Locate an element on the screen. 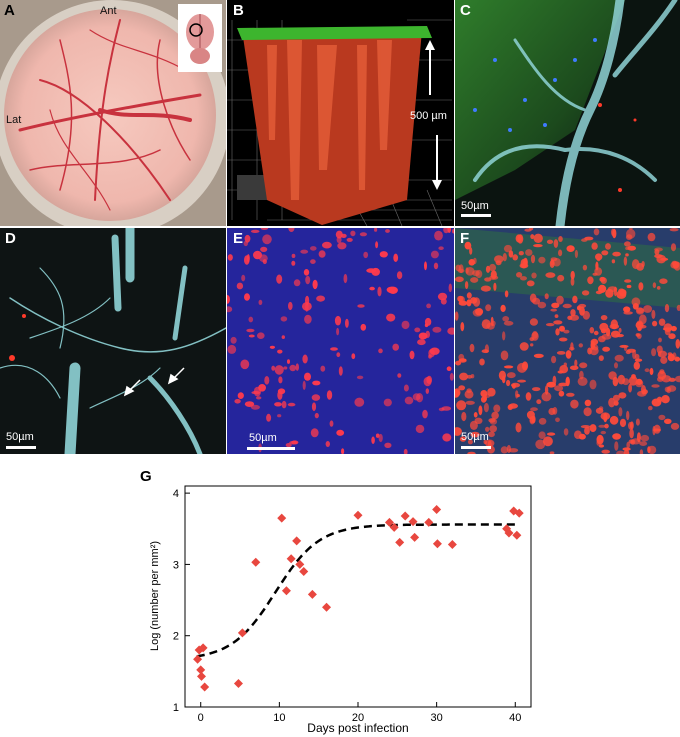 The height and width of the screenshot is (737, 680). x-tick-label: 40 is located at coordinates (515, 718).